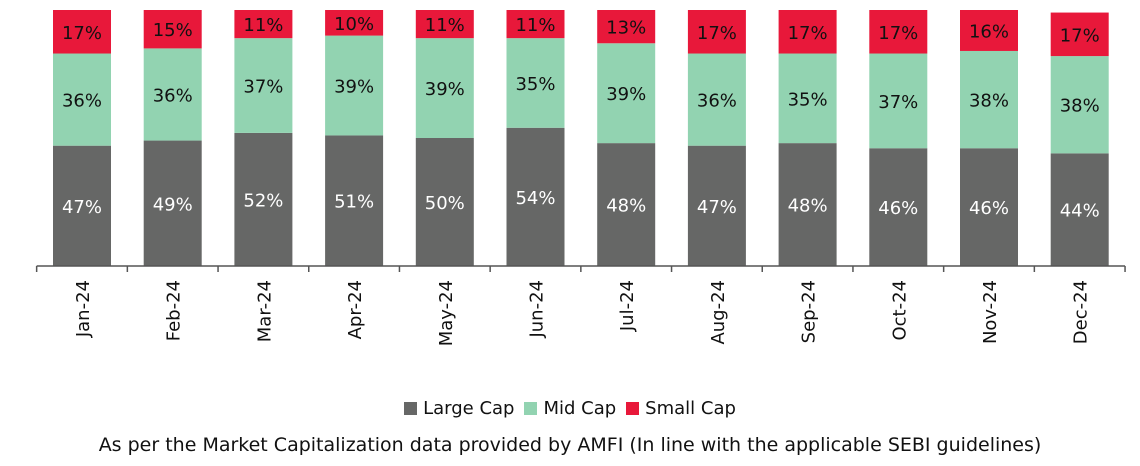 This screenshot has height=466, width=1140. I want to click on data-label-small-cap-jun-24: 11%, so click(535, 25).